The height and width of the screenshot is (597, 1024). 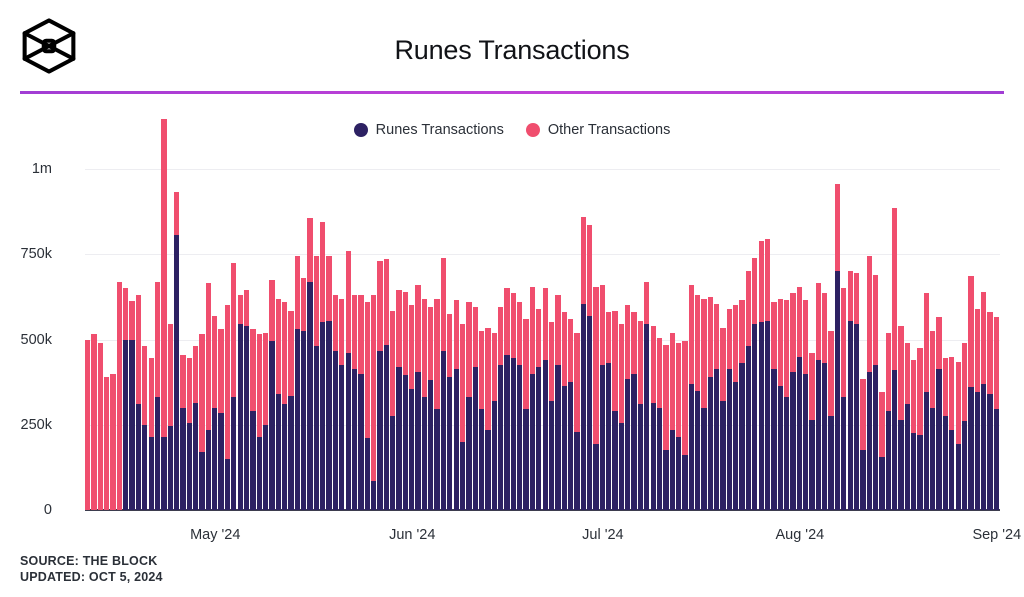 What do you see at coordinates (428, 130) in the screenshot?
I see `legend-item-runes: Runes Transactions` at bounding box center [428, 130].